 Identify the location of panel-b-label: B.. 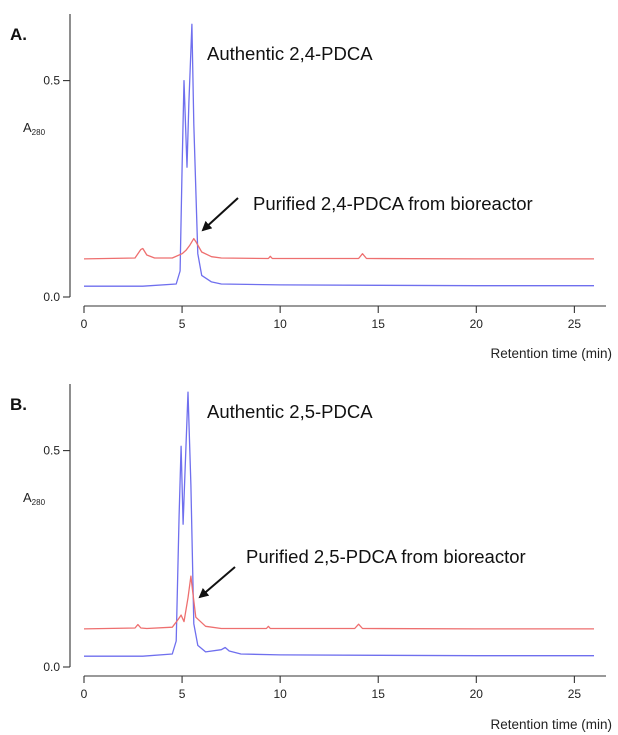
(18, 404).